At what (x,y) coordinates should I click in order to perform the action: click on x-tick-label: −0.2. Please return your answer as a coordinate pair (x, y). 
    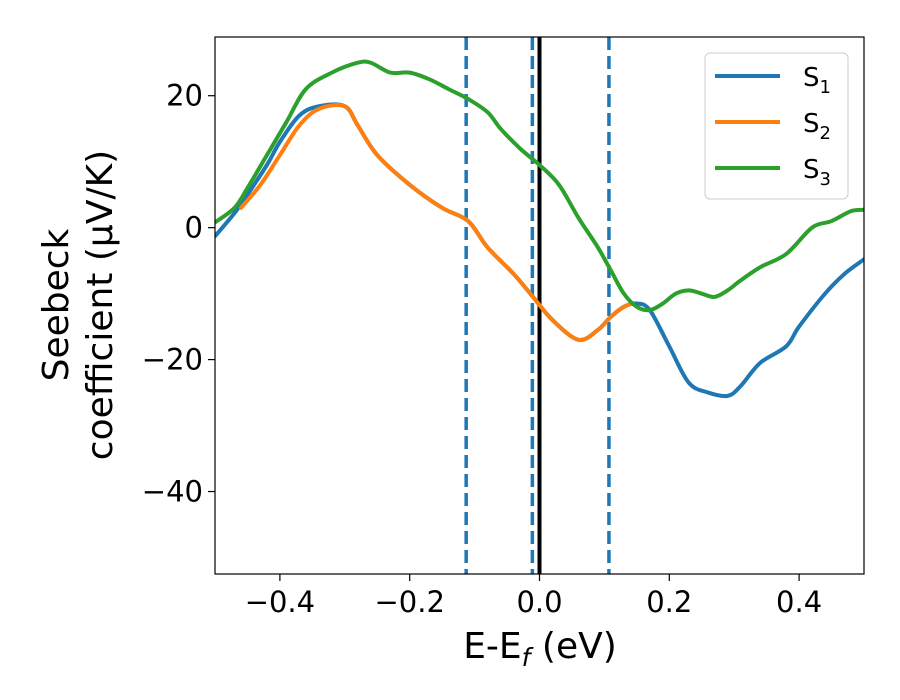
    Looking at the image, I should click on (409, 602).